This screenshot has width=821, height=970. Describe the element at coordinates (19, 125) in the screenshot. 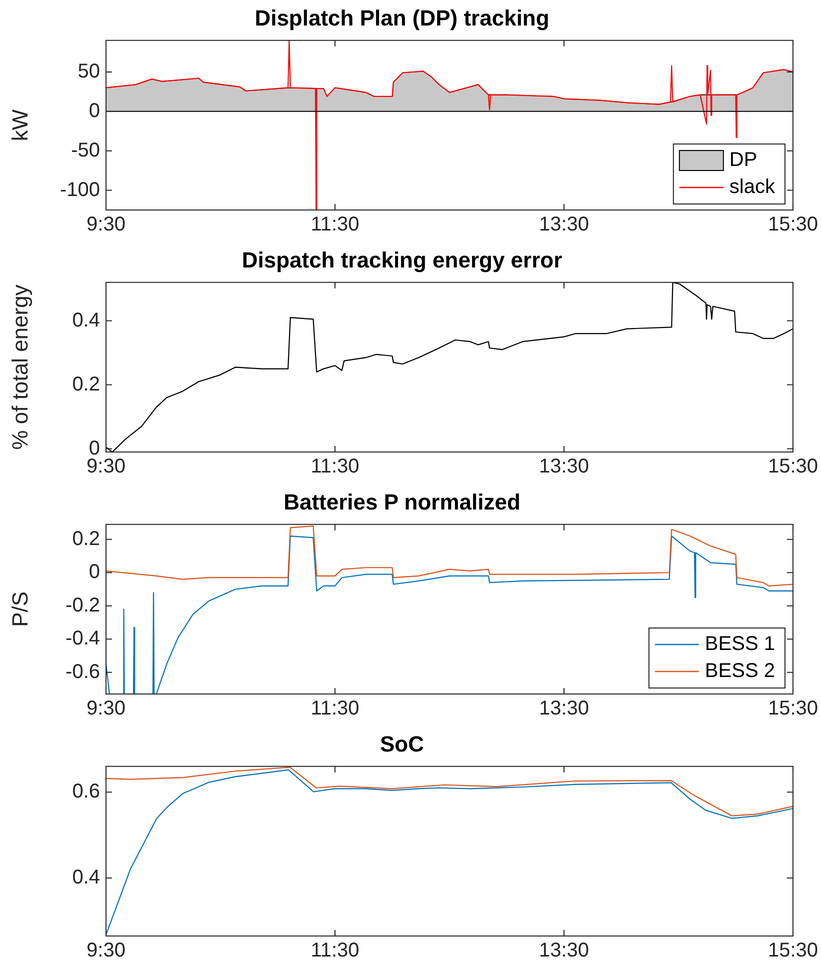

I see `y-axis-title: kW` at that location.